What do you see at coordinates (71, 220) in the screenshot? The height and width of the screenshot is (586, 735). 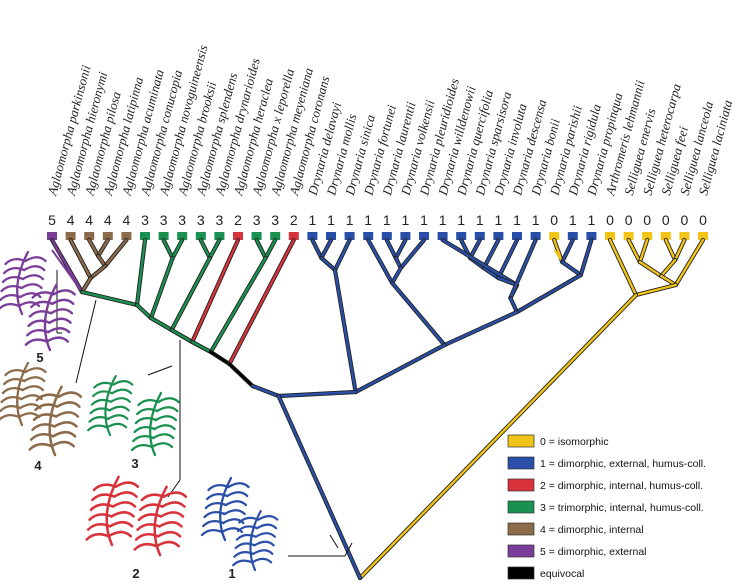 I see `state-code: 4` at bounding box center [71, 220].